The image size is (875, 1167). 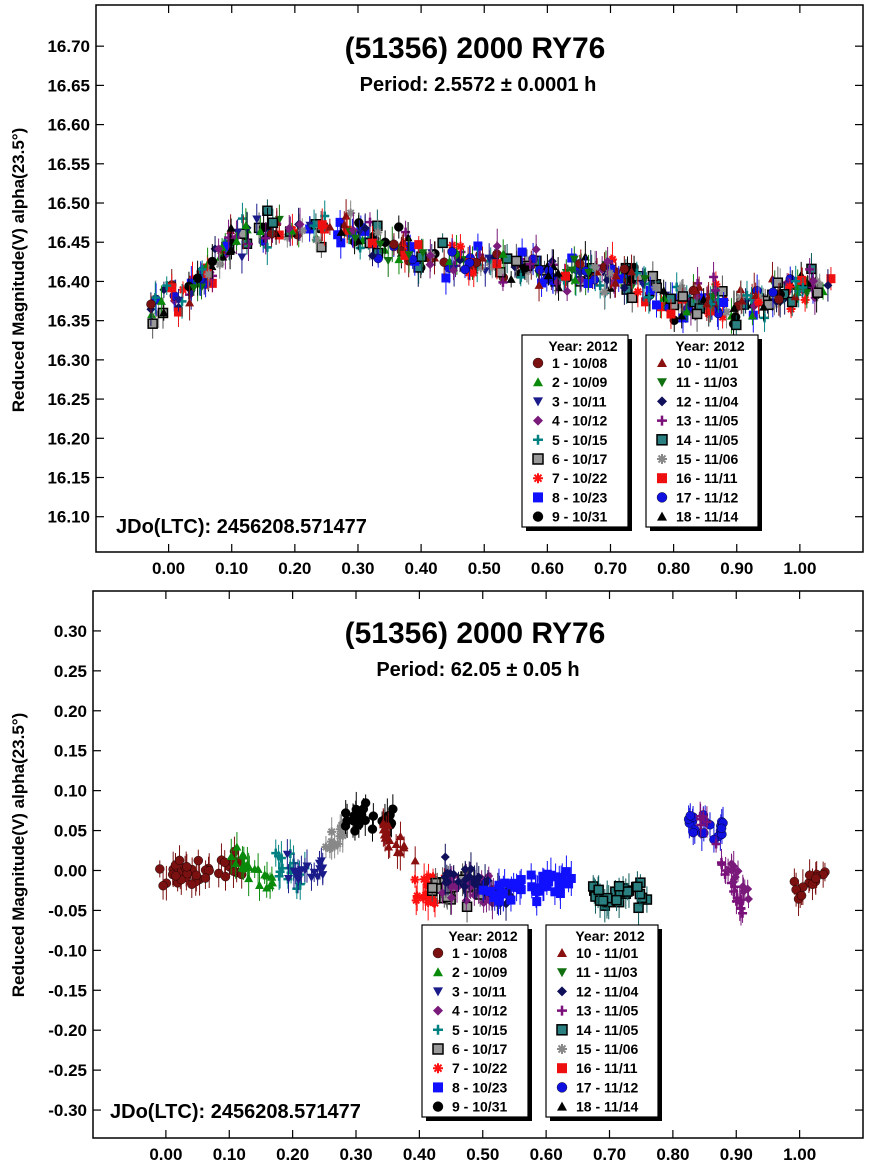 What do you see at coordinates (479, 972) in the screenshot?
I see `legend-label: 2 - 10/09` at bounding box center [479, 972].